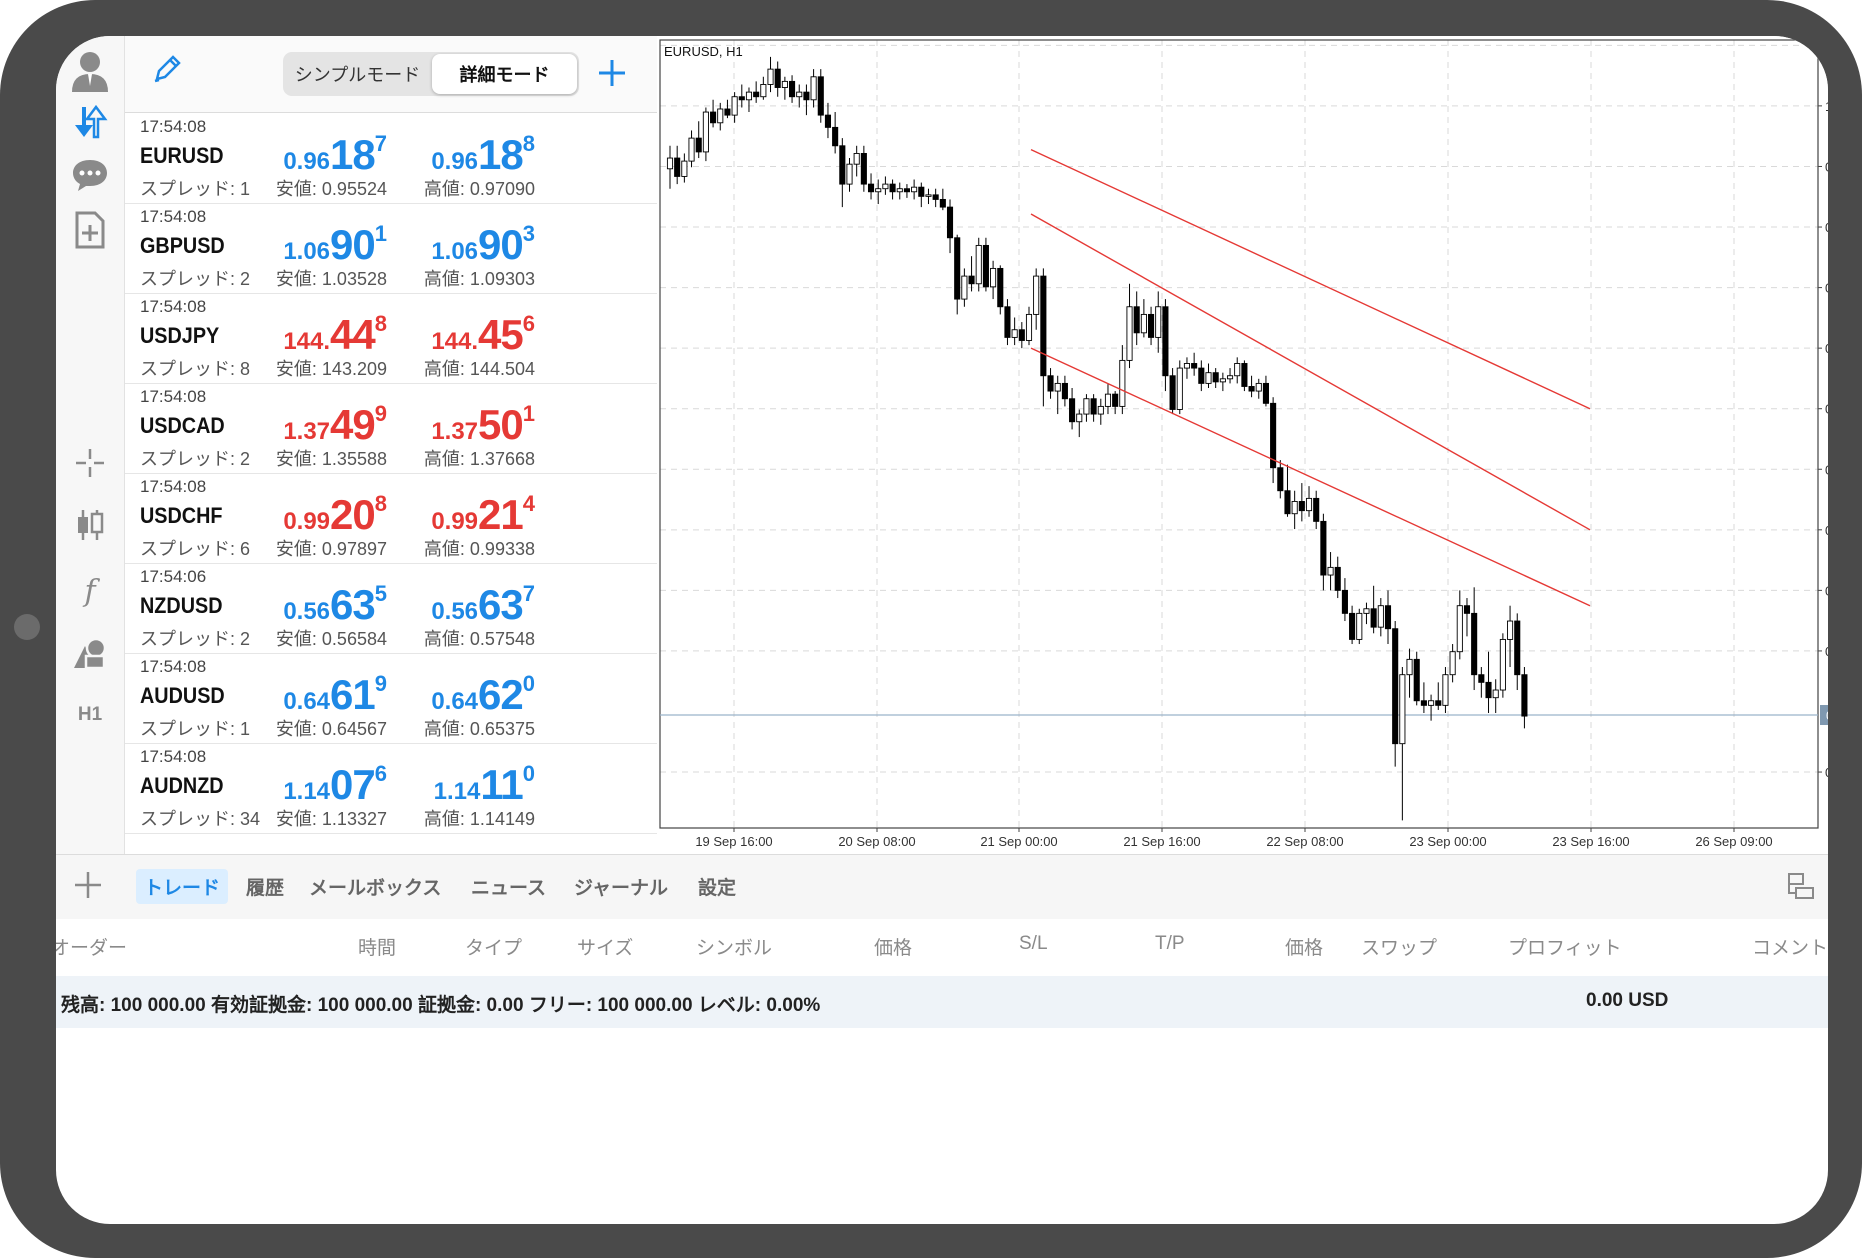  What do you see at coordinates (357, 75) in the screenshot?
I see `simple-mode-tab: シンプルモード` at bounding box center [357, 75].